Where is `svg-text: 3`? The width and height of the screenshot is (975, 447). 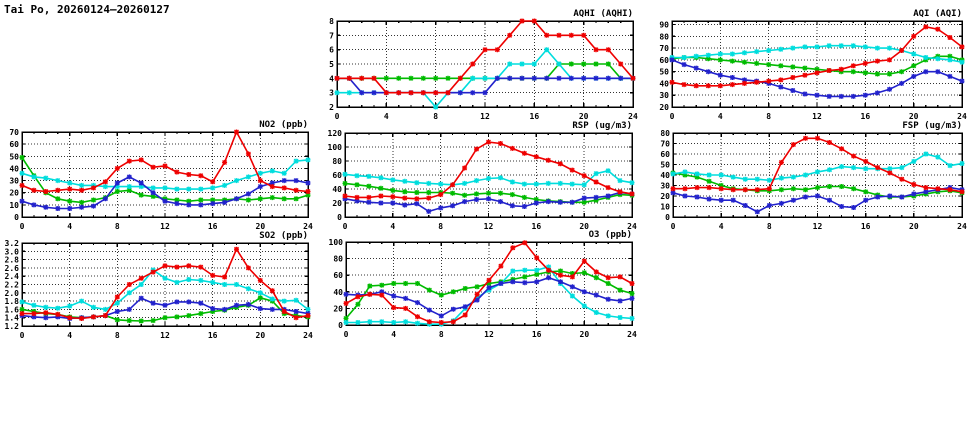
svg-text: 3 is located at coordinates (331, 93).